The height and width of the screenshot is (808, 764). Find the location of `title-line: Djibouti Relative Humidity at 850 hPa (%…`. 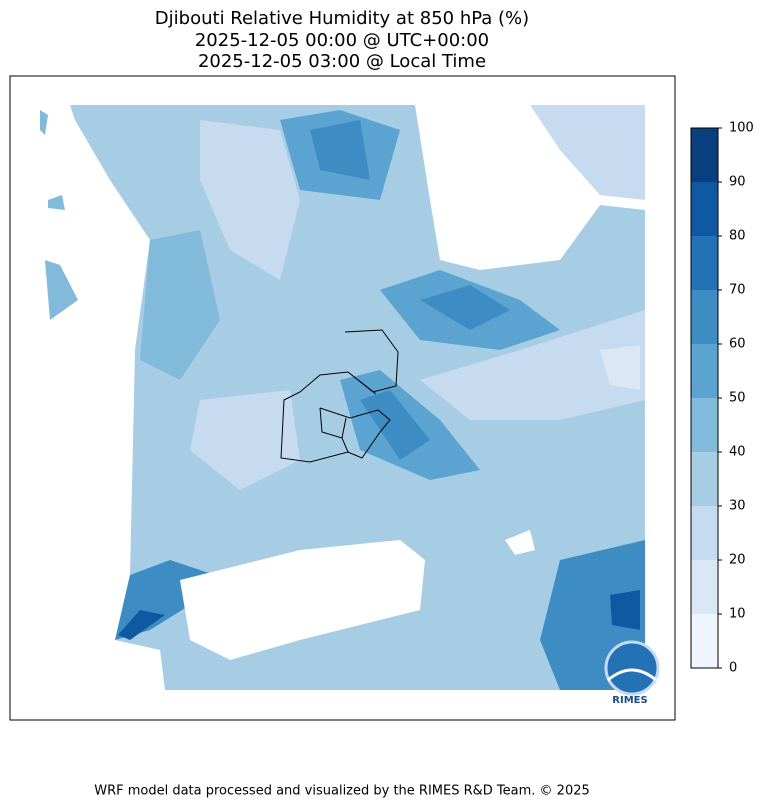

title-line: Djibouti Relative Humidity at 850 hPa (%… is located at coordinates (342, 18).